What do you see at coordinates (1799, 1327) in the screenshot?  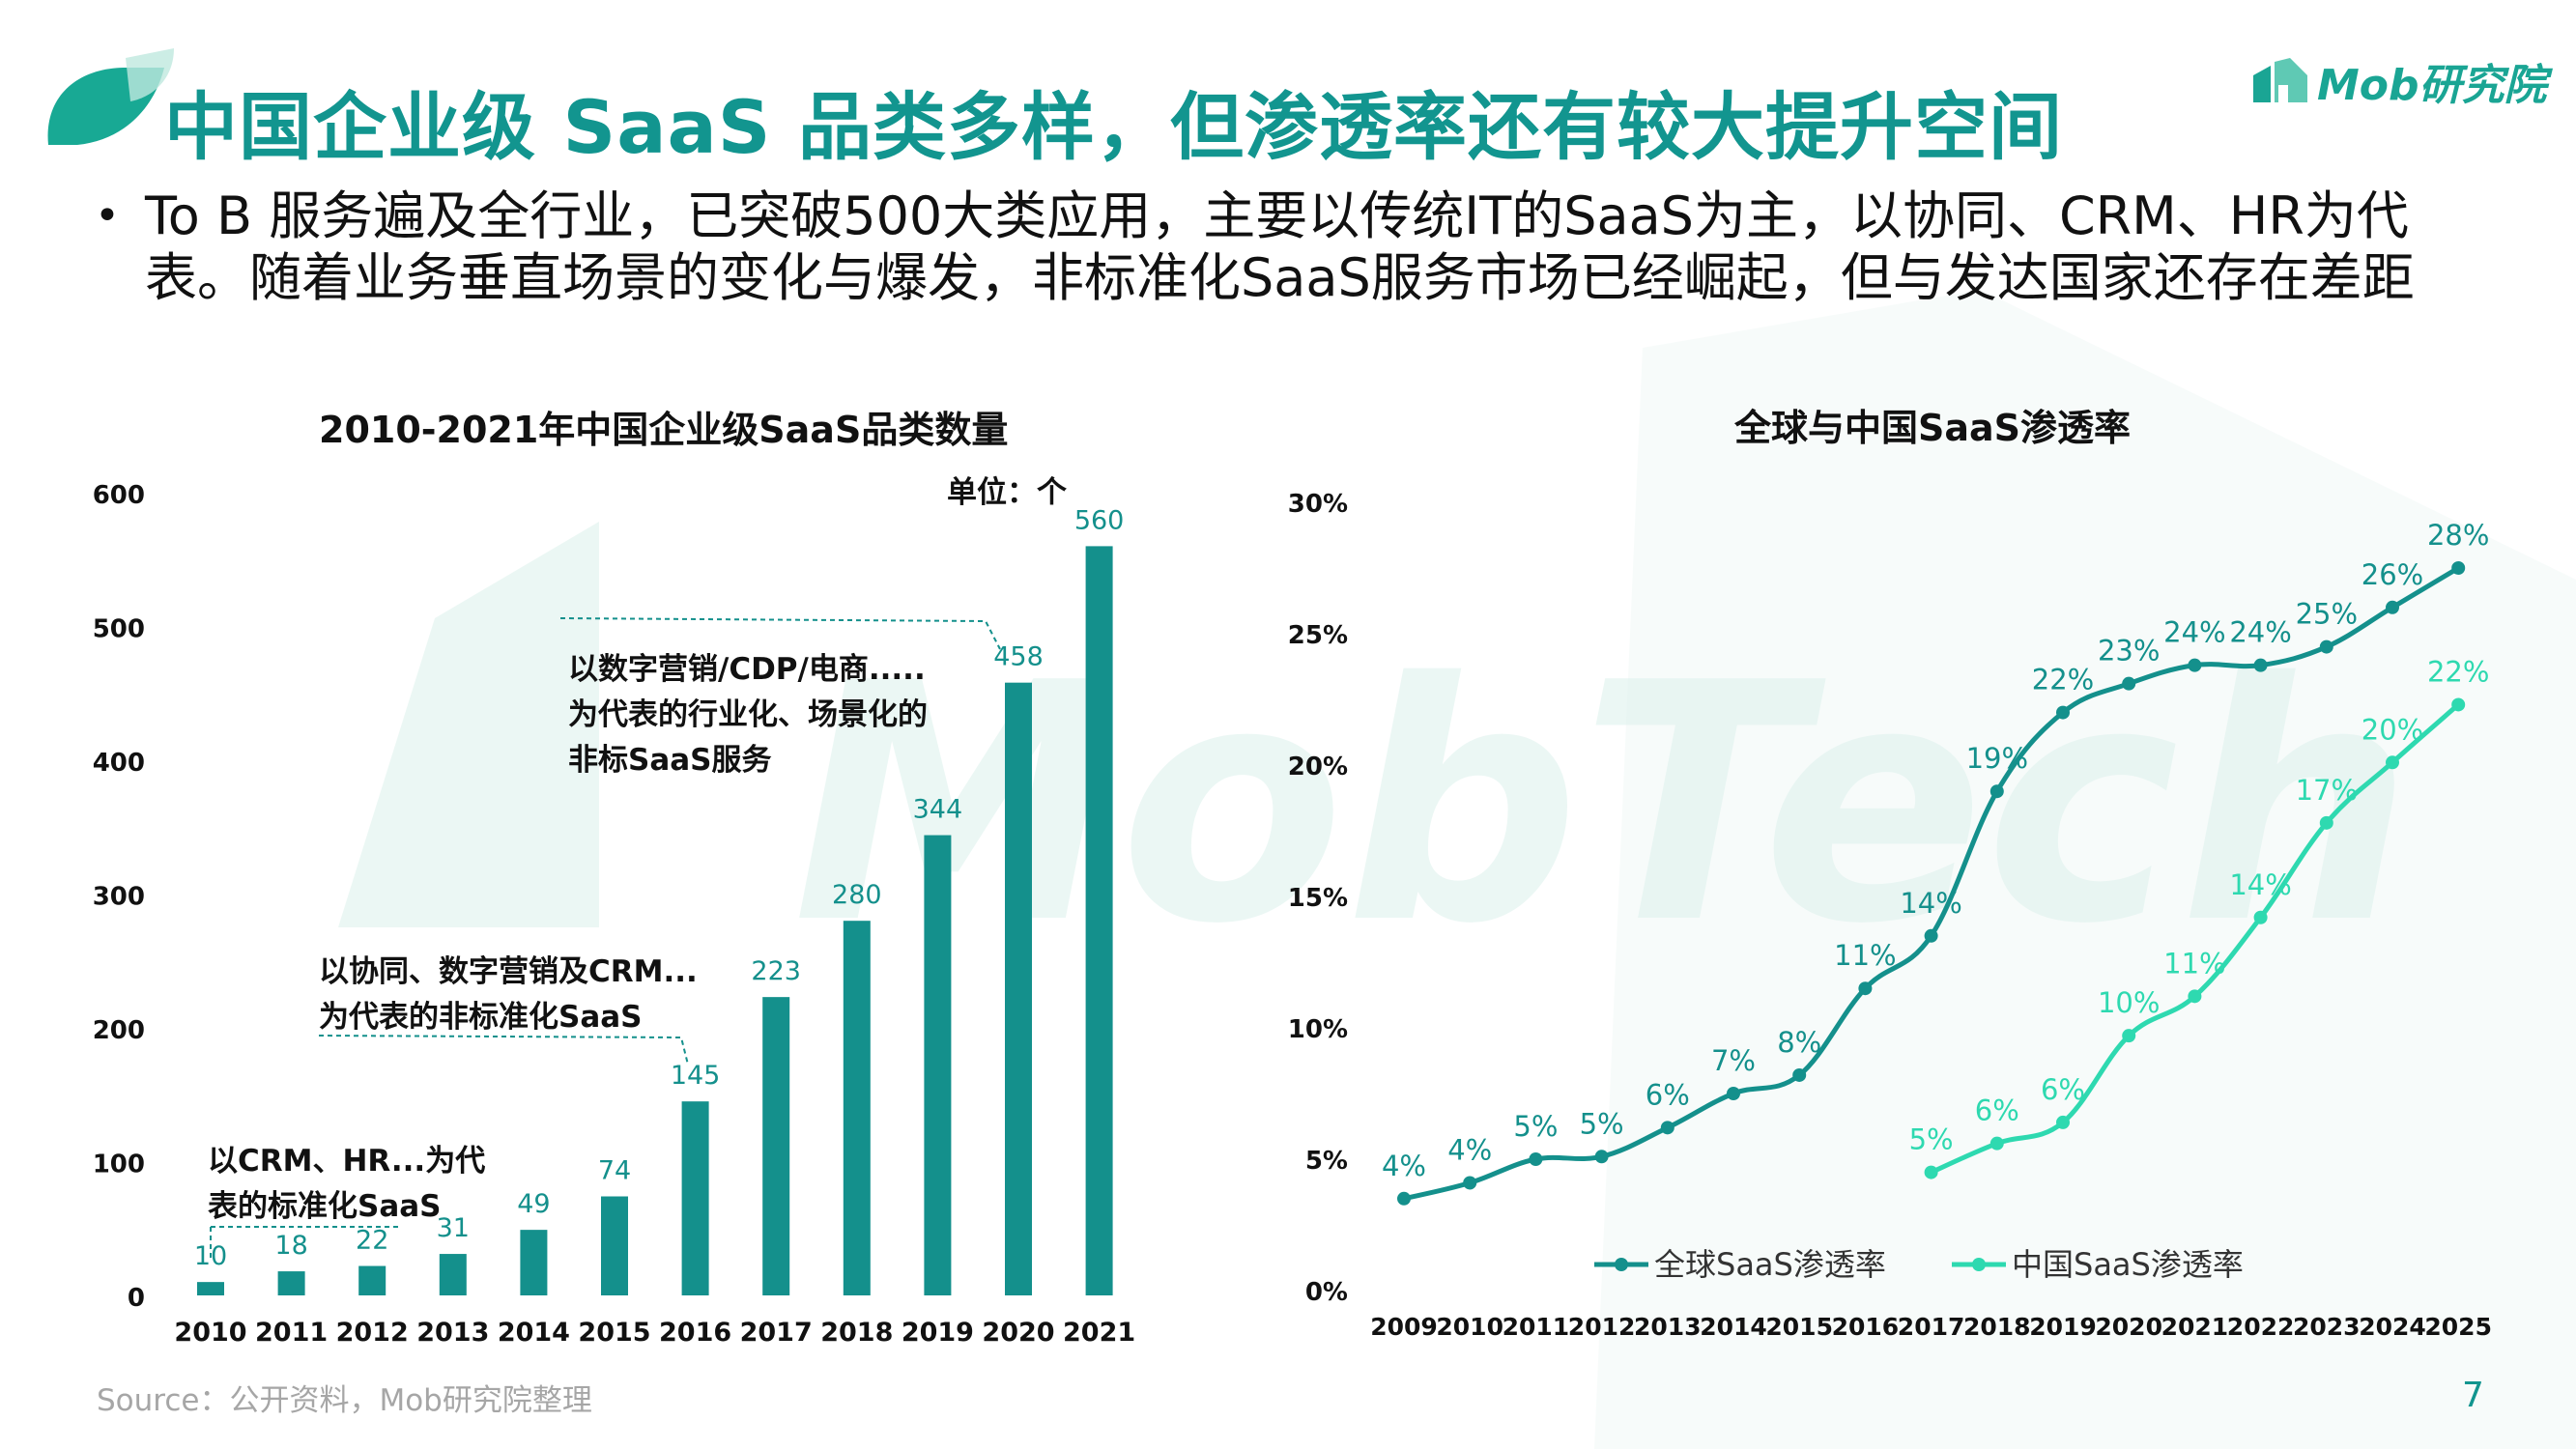 I see `line-x-tick-2015: 2015` at bounding box center [1799, 1327].